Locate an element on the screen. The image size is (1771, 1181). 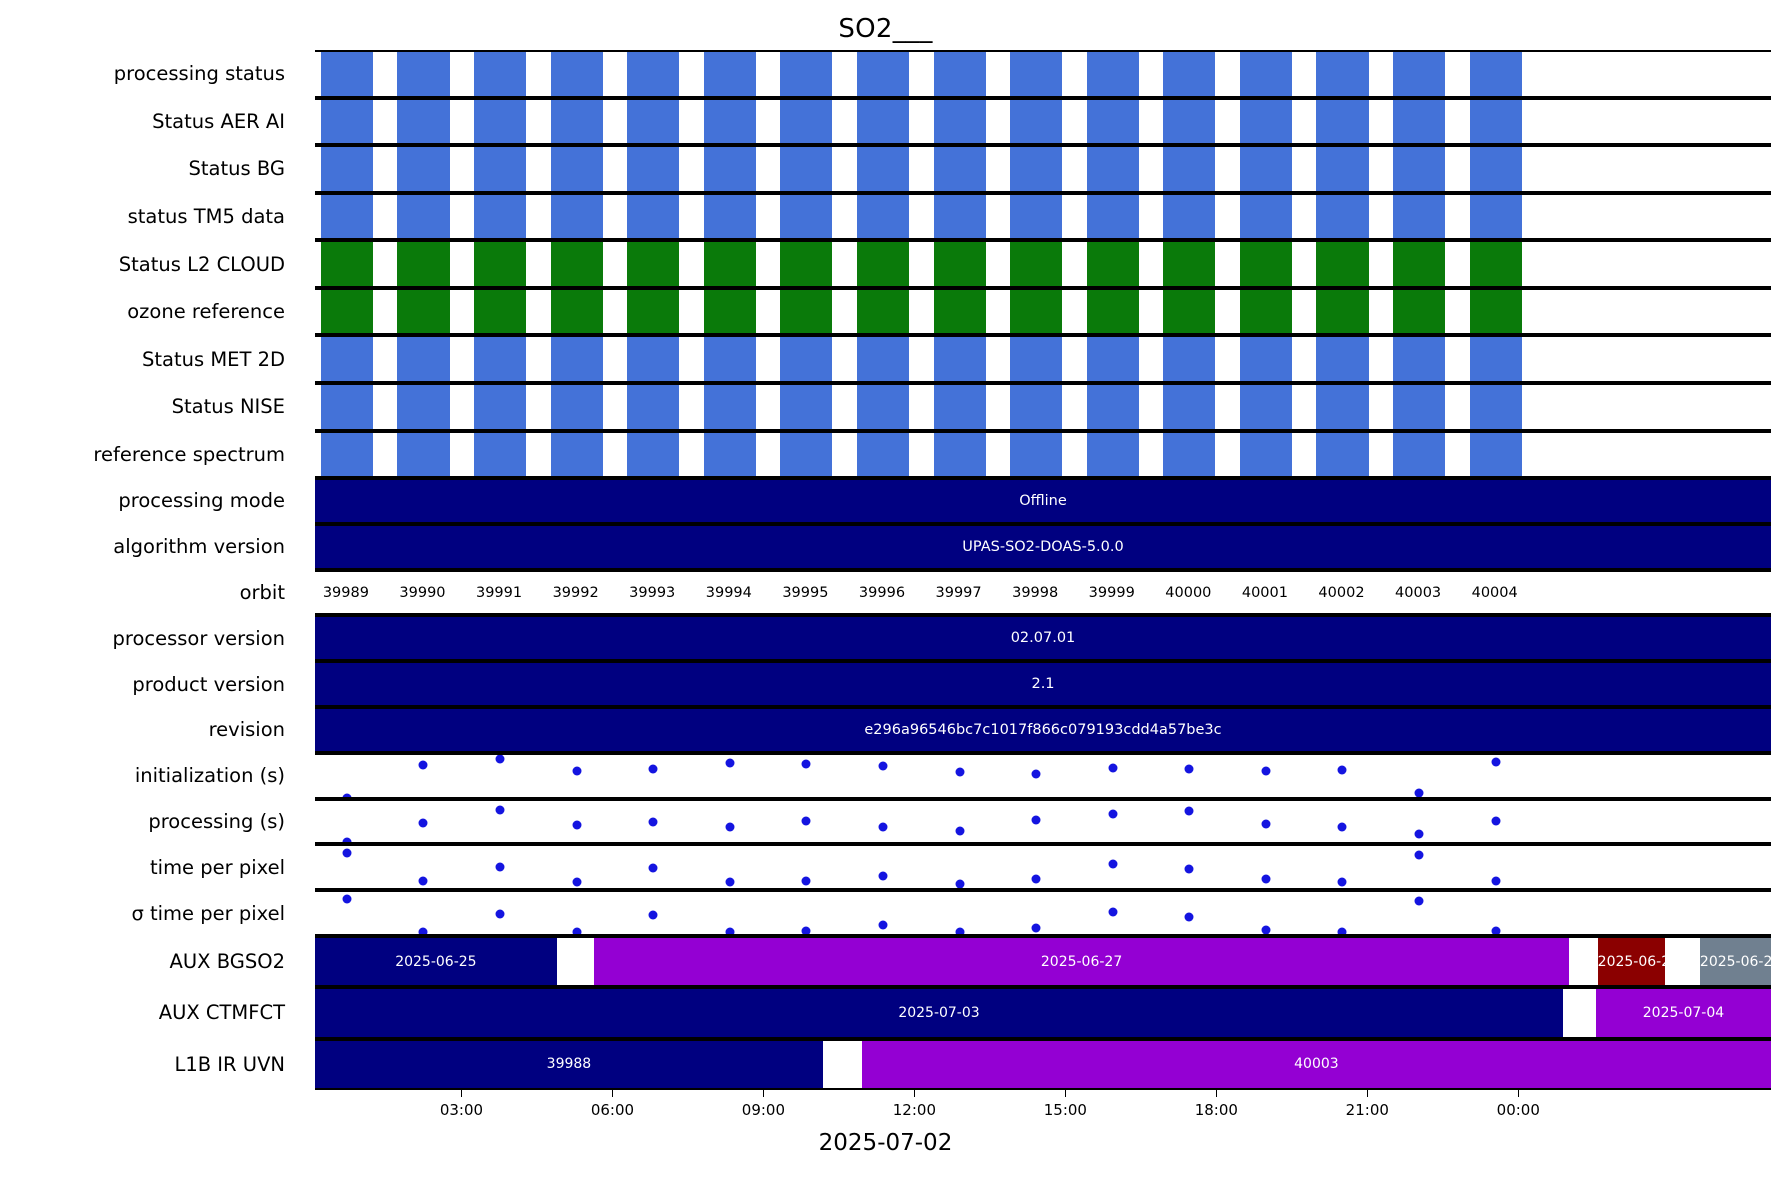
interval-segment-label: 2025-07-03 is located at coordinates (939, 1012).